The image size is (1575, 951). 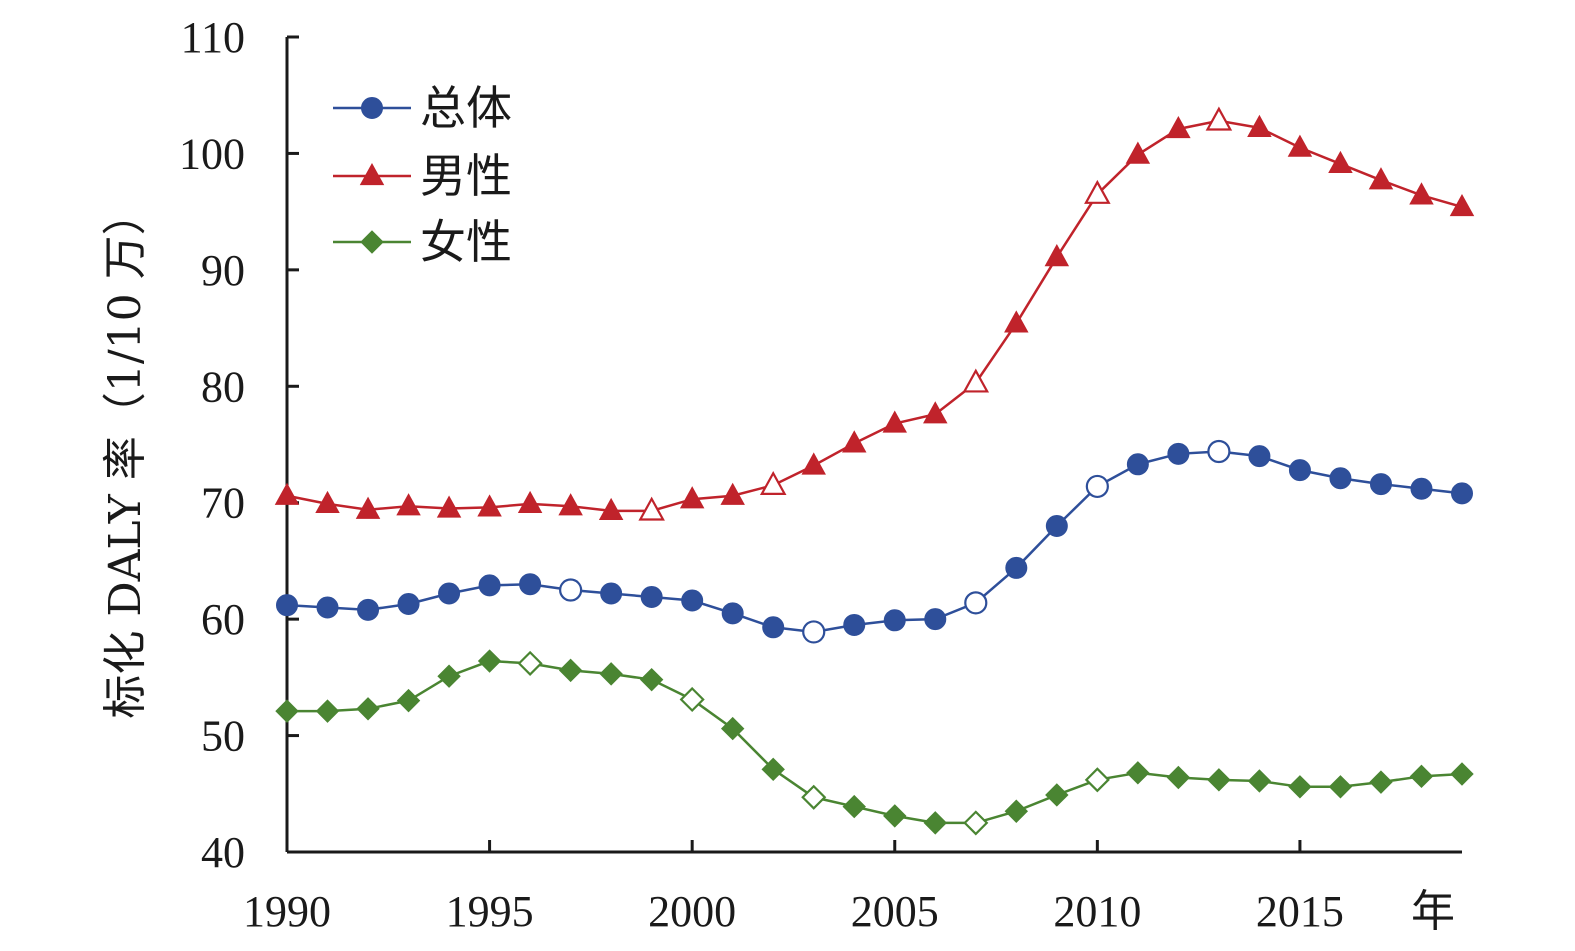 What do you see at coordinates (466, 176) in the screenshot?
I see `legend-label: 男性` at bounding box center [466, 176].